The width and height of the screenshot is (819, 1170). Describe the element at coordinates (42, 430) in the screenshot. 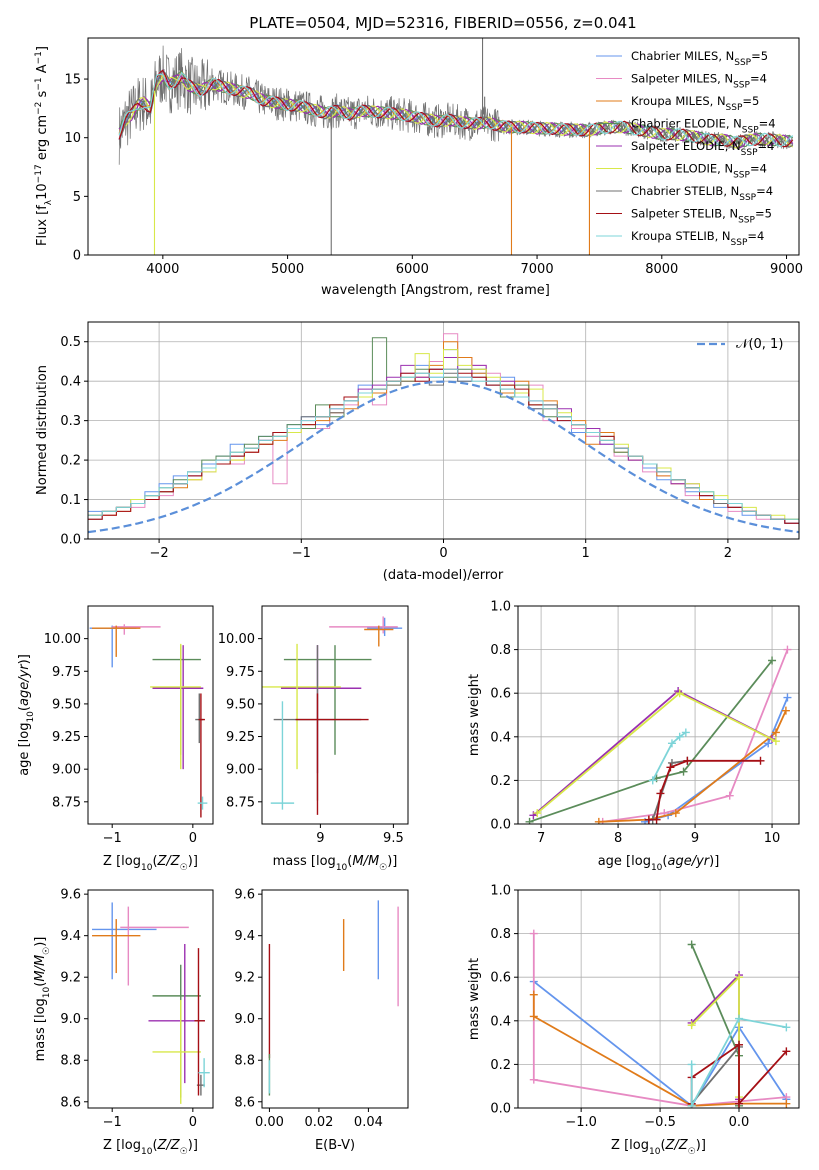

I see `residuals-ylabel: Normed distribution` at that location.